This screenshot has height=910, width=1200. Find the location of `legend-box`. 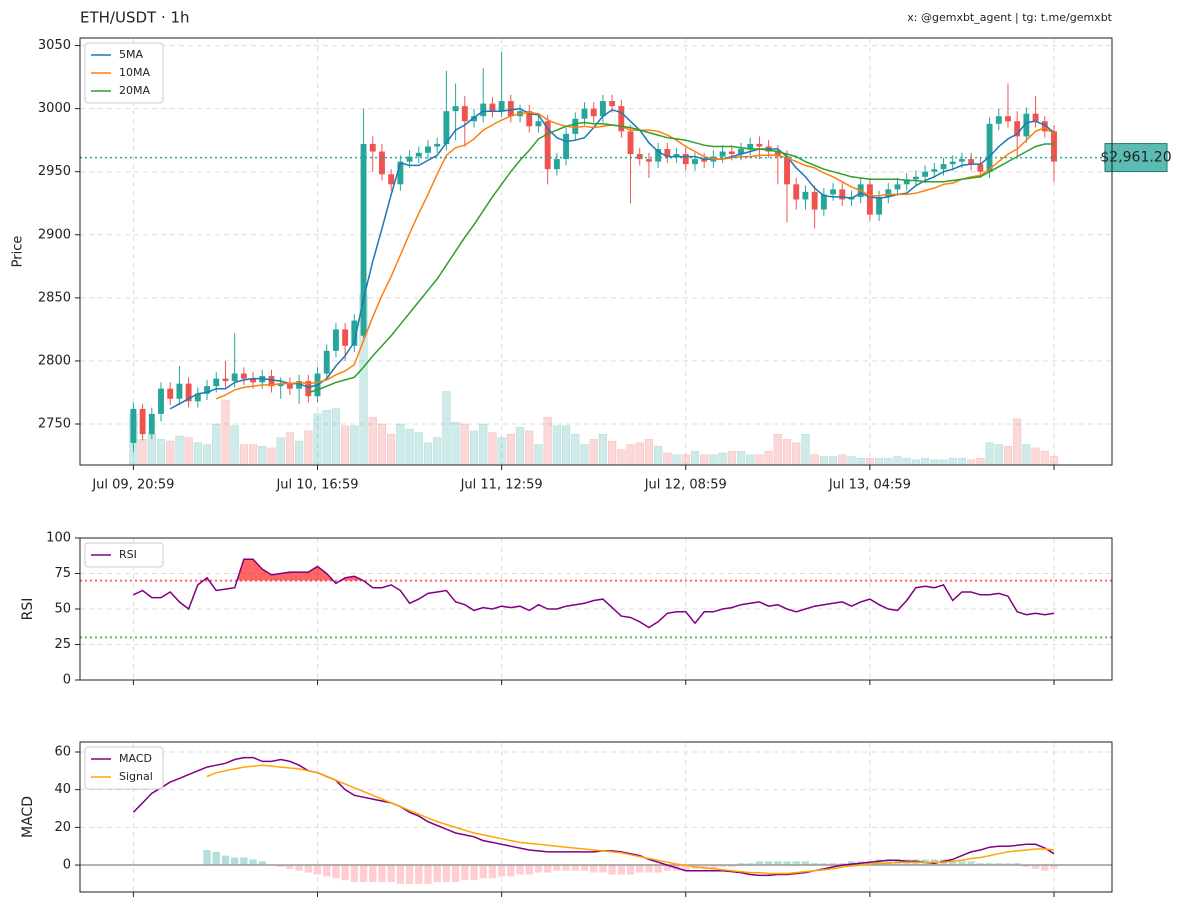

legend-box is located at coordinates (124, 73).